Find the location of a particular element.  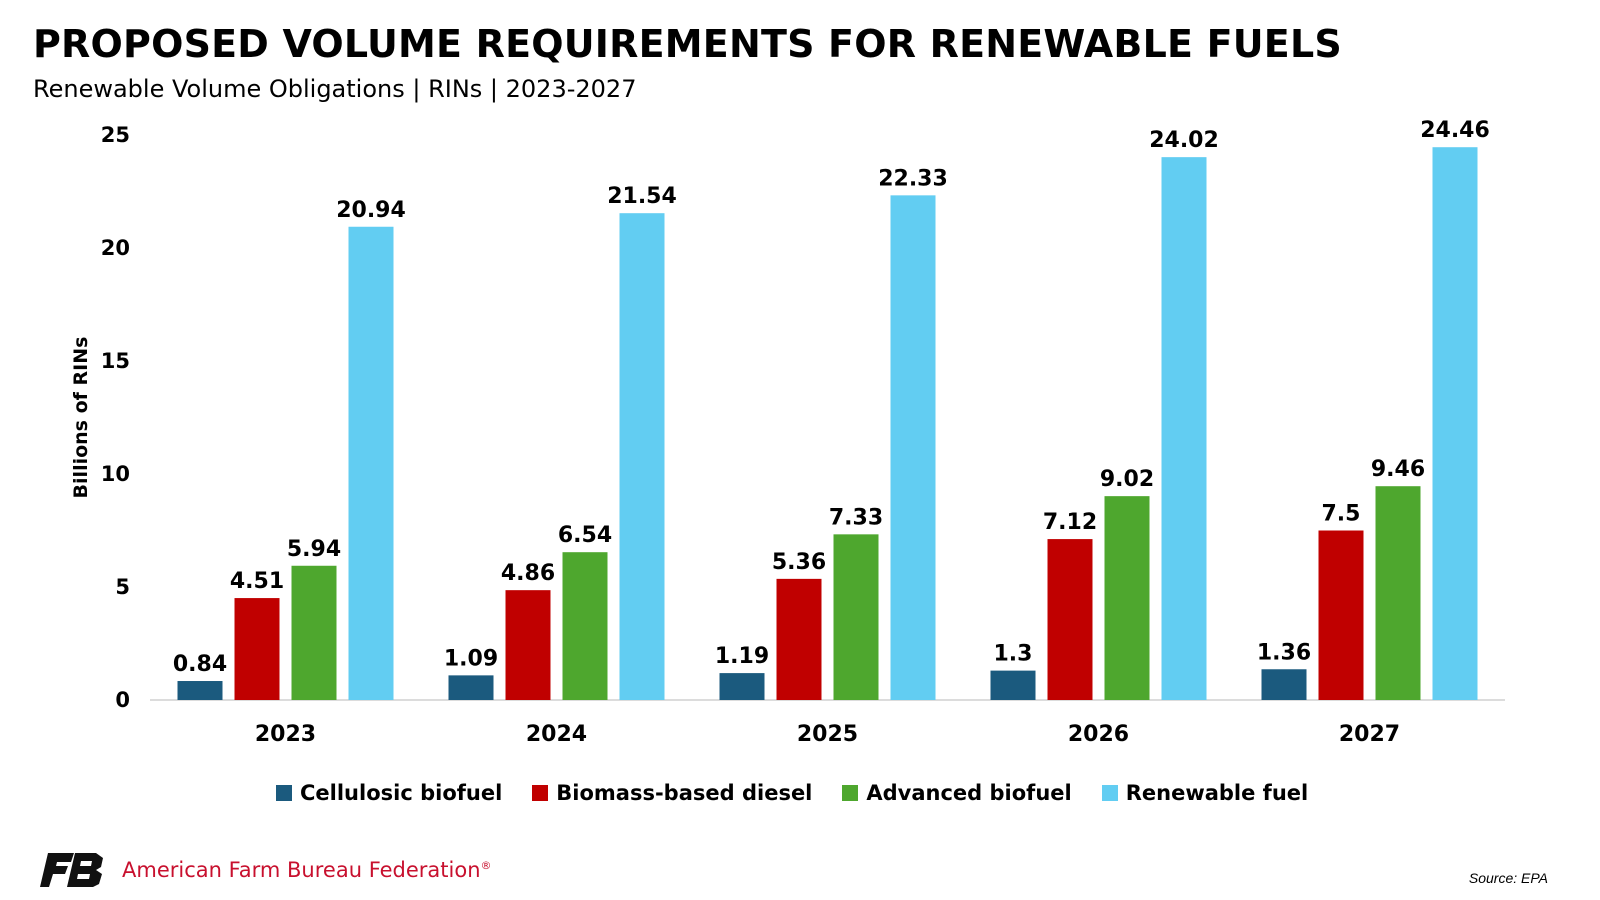

x-tick-label: 2023 is located at coordinates (285, 734).